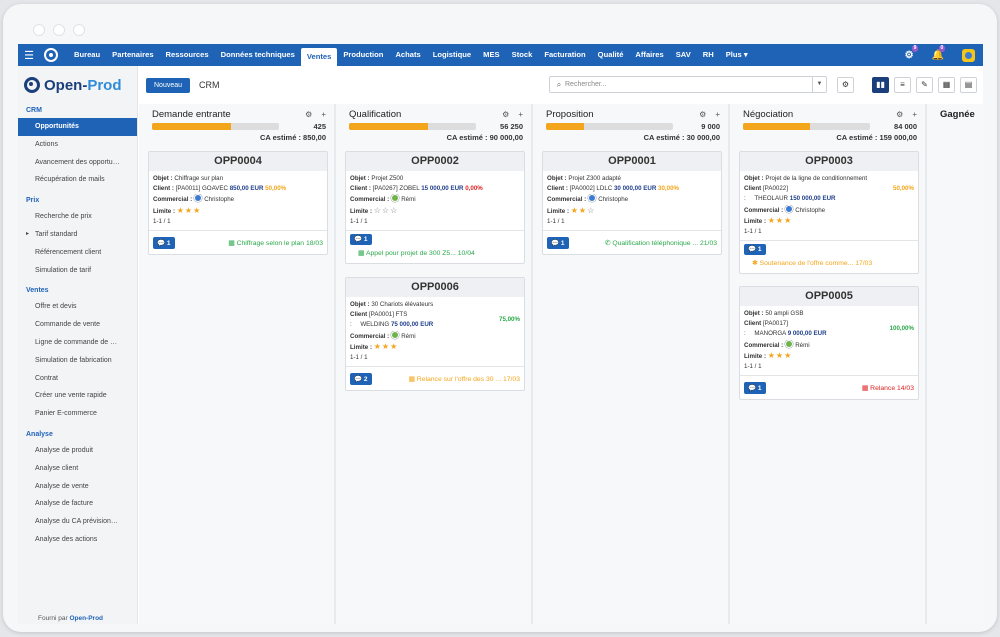  I want to click on sidebar-section-title: Ventes, so click(37, 291).